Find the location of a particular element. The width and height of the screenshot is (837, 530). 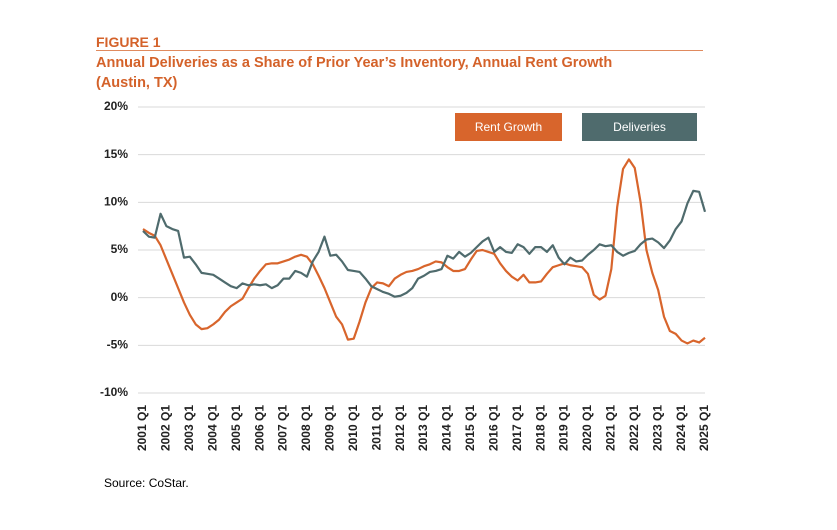

x-tick-label: 2025 Q1 is located at coordinates (704, 428).